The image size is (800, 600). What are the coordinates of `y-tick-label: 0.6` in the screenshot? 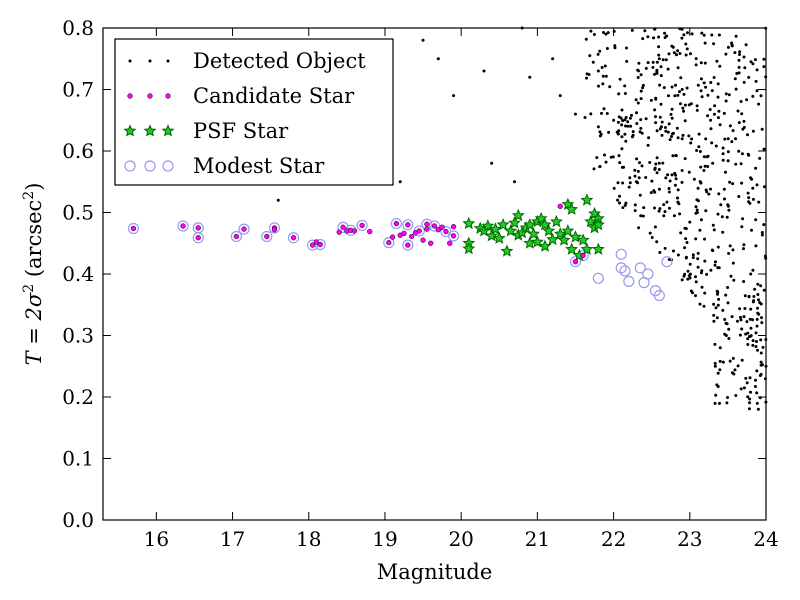 It's located at (78, 151).